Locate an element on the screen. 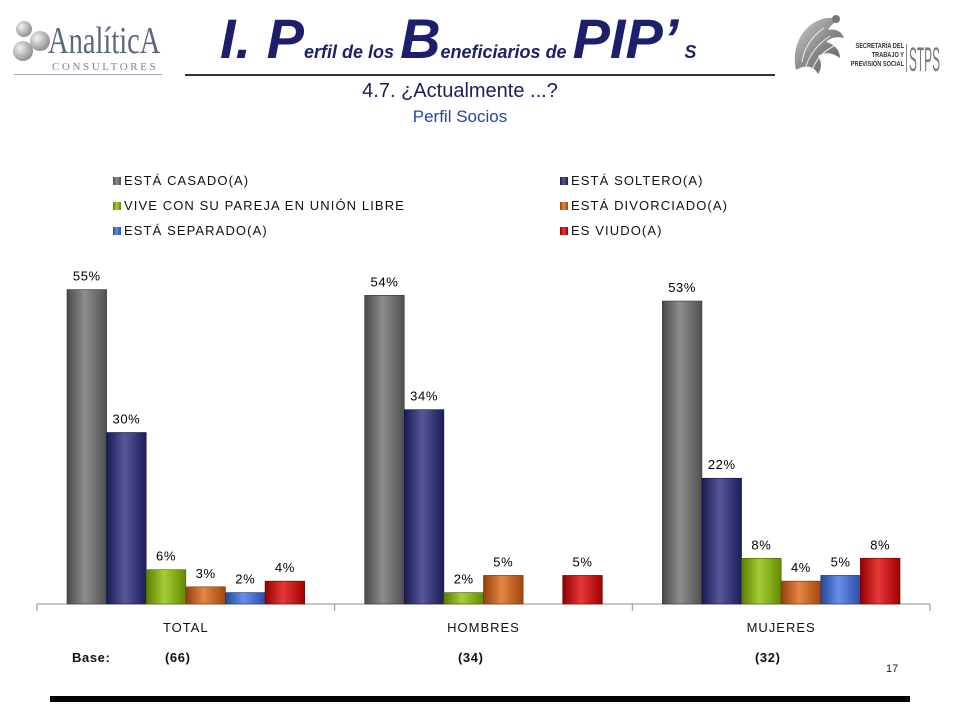  legend-label: VIVE CON SU PAREJA EN UNIÓN LIBRE is located at coordinates (264, 205).